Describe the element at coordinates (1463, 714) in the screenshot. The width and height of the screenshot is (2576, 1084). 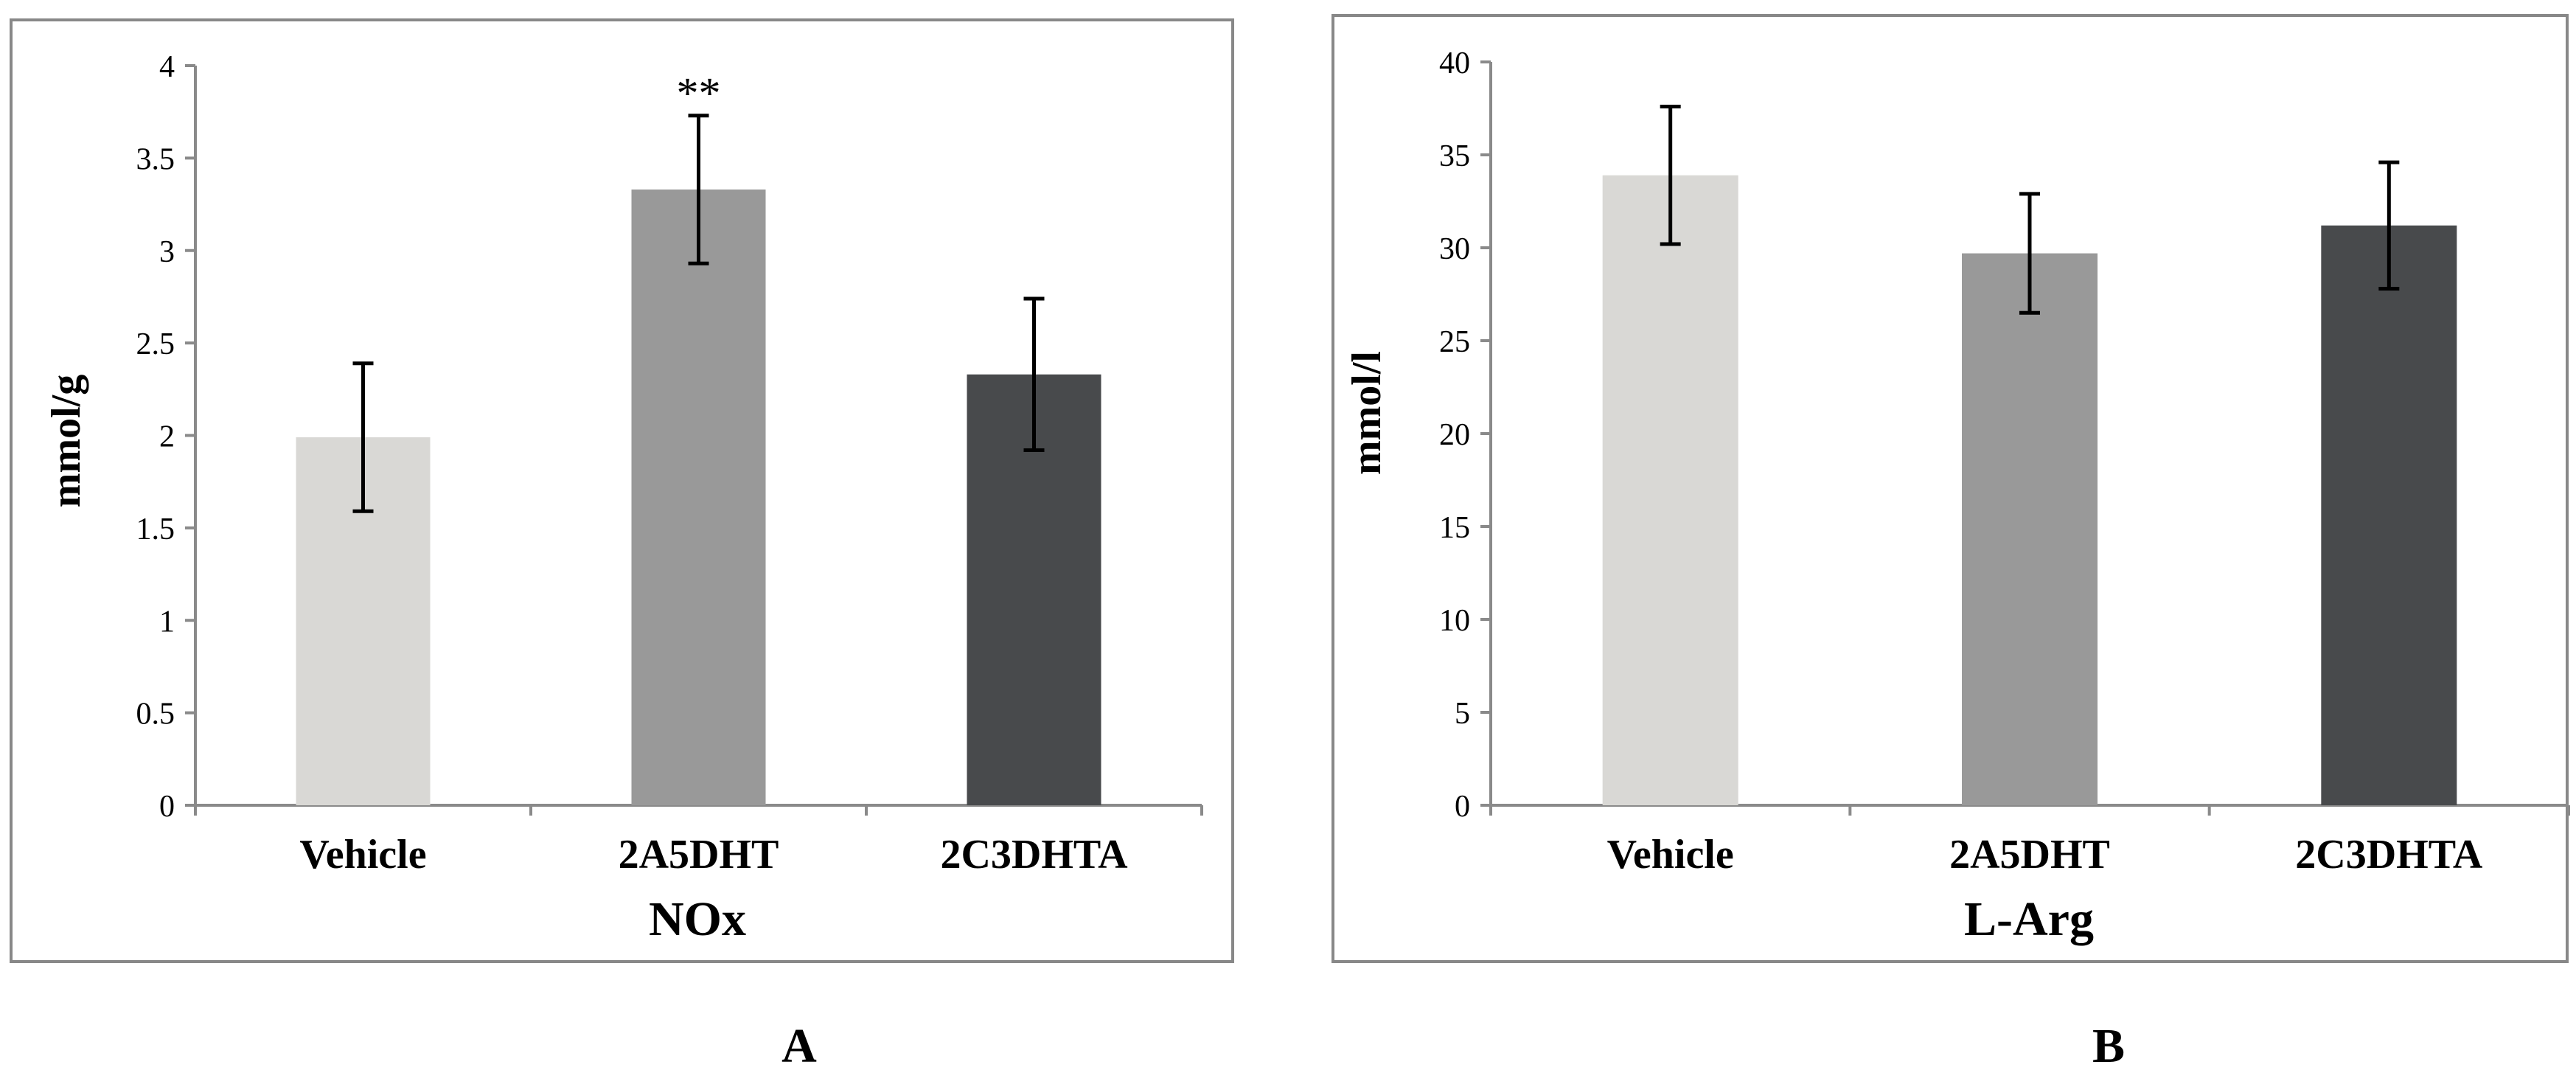
I see `y-tick-label: 5` at that location.